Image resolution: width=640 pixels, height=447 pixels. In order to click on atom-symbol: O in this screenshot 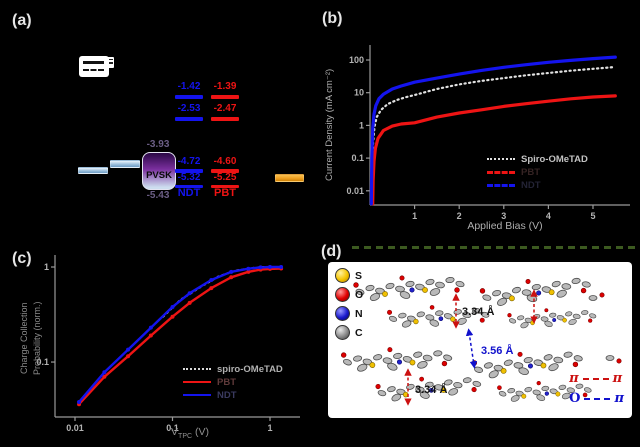, I will do `click(359, 294)`.